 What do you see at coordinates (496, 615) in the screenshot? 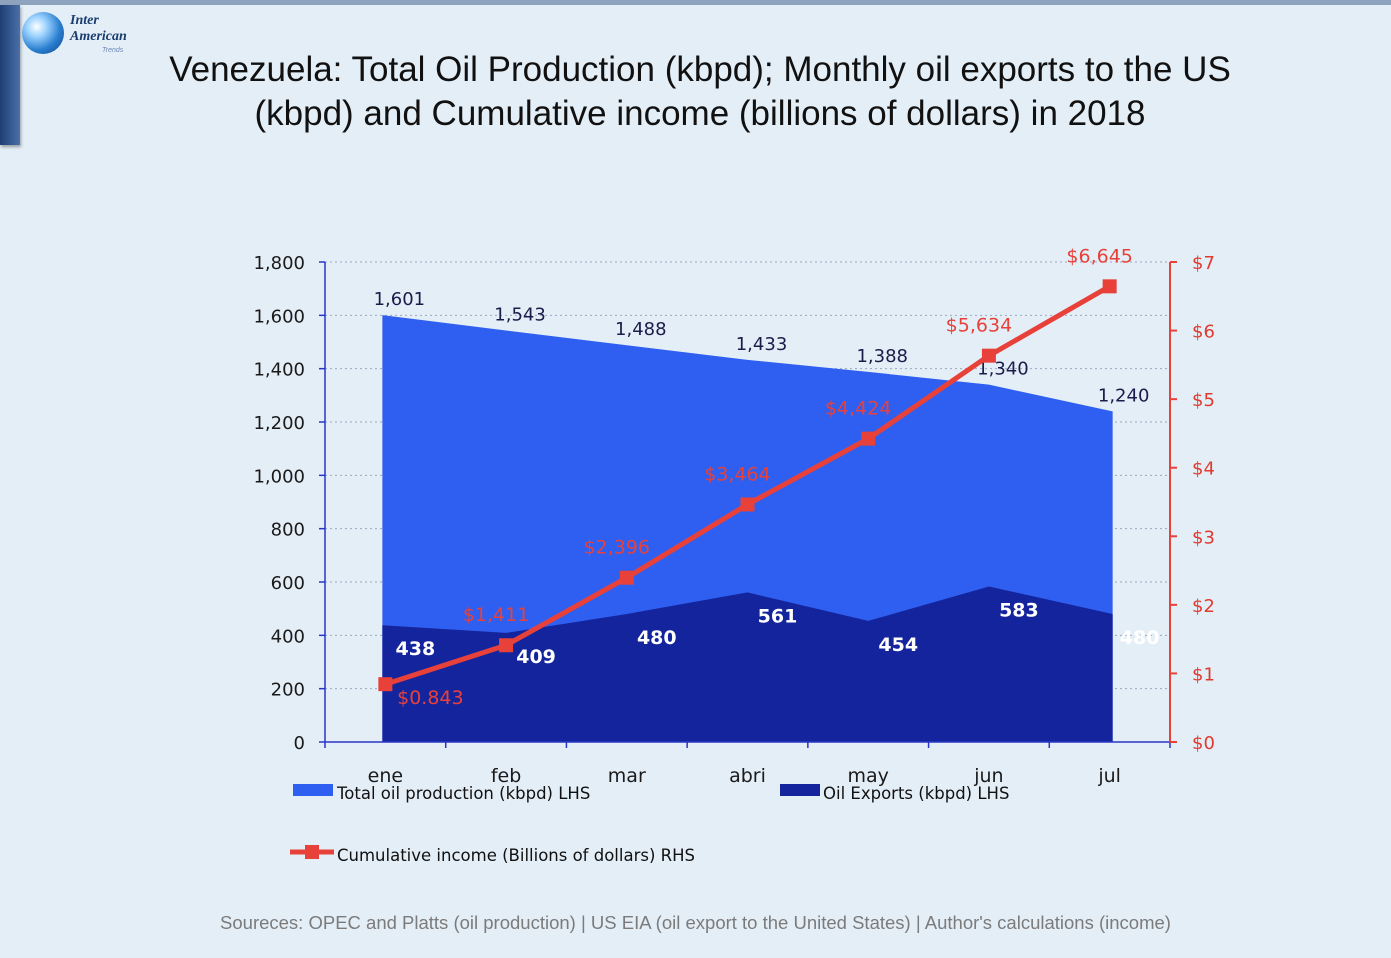
I see `income-data-label: $1,411` at bounding box center [496, 615].